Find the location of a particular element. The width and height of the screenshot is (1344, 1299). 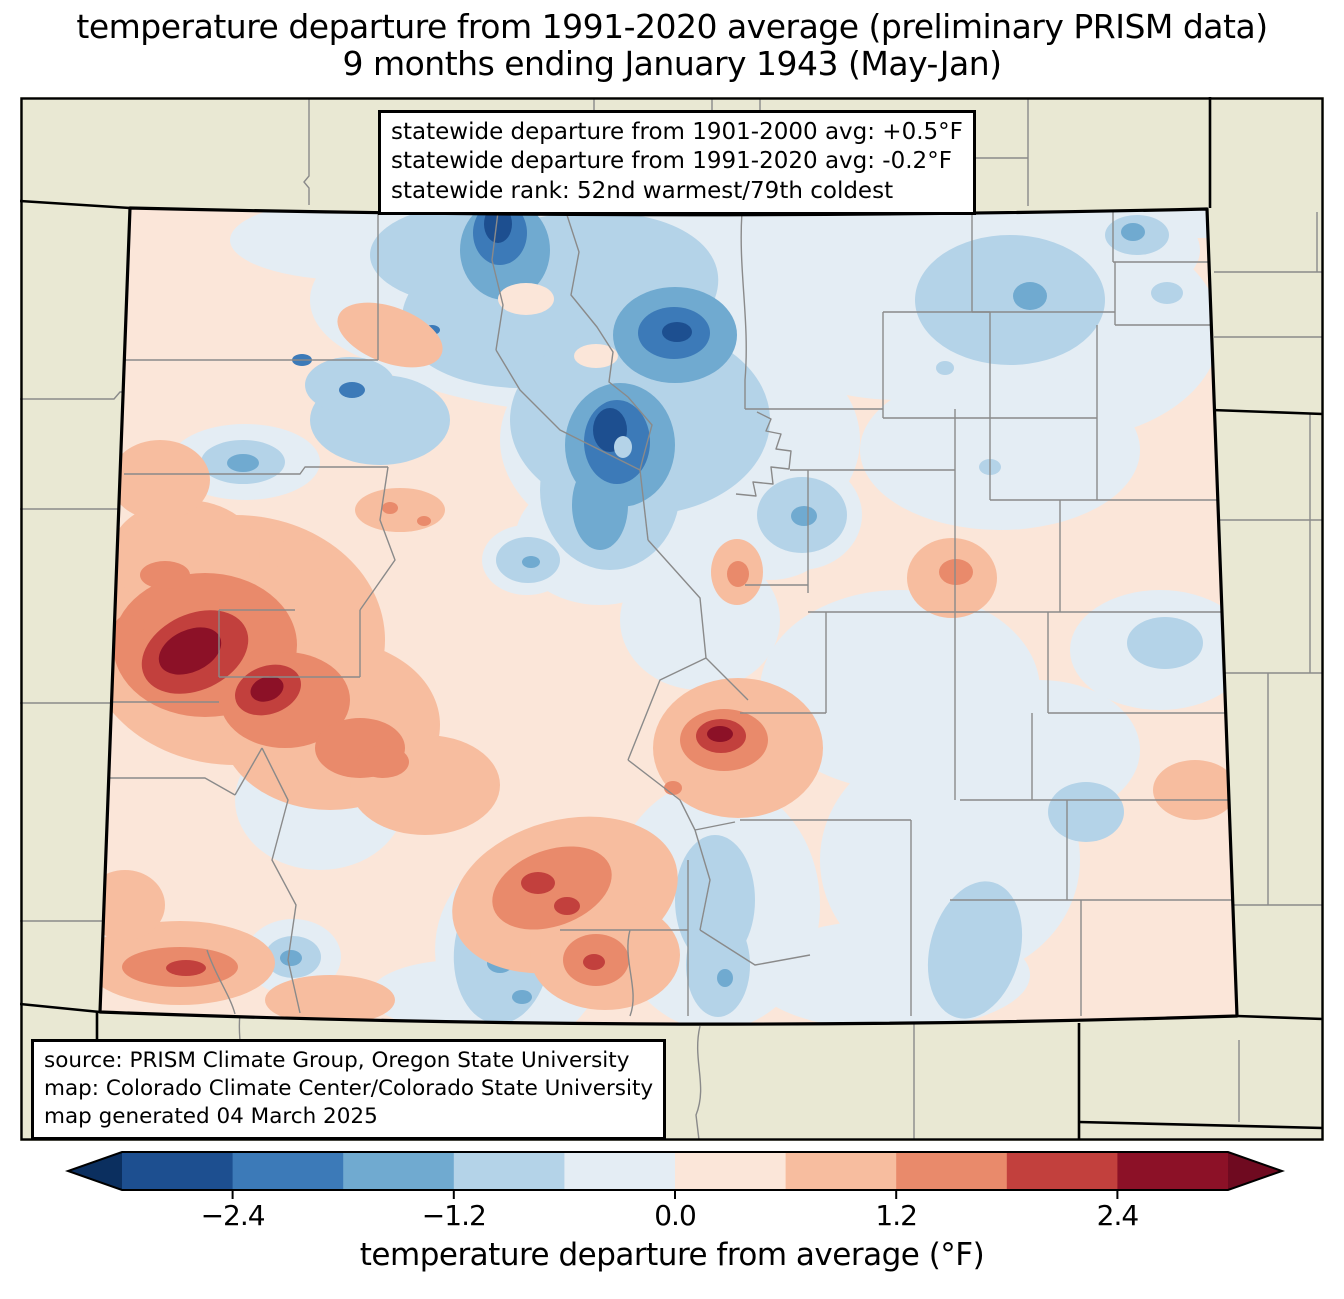

colorbar-tick-label: 0.0 is located at coordinates (675, 1215).